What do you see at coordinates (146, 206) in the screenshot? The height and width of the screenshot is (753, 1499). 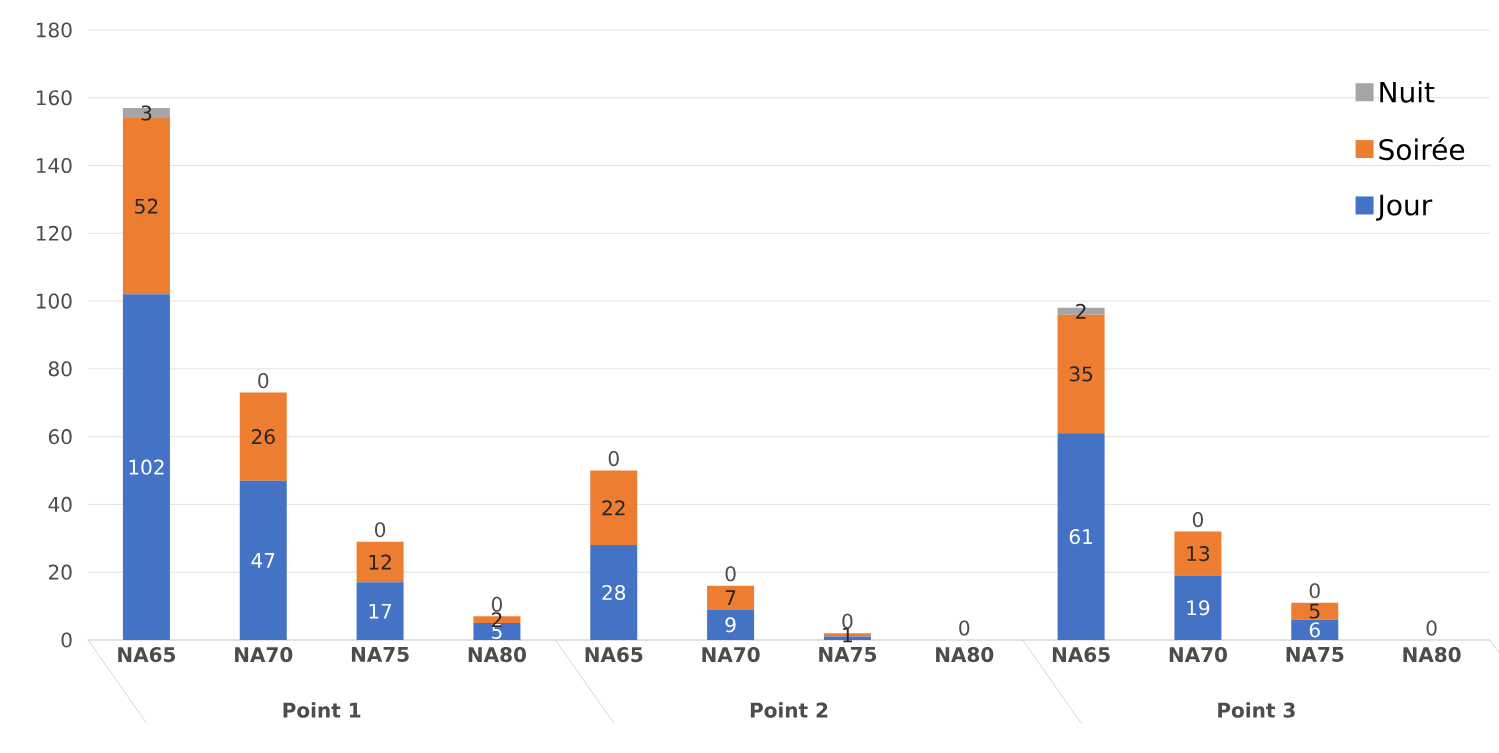 I see `data-label: 52` at bounding box center [146, 206].